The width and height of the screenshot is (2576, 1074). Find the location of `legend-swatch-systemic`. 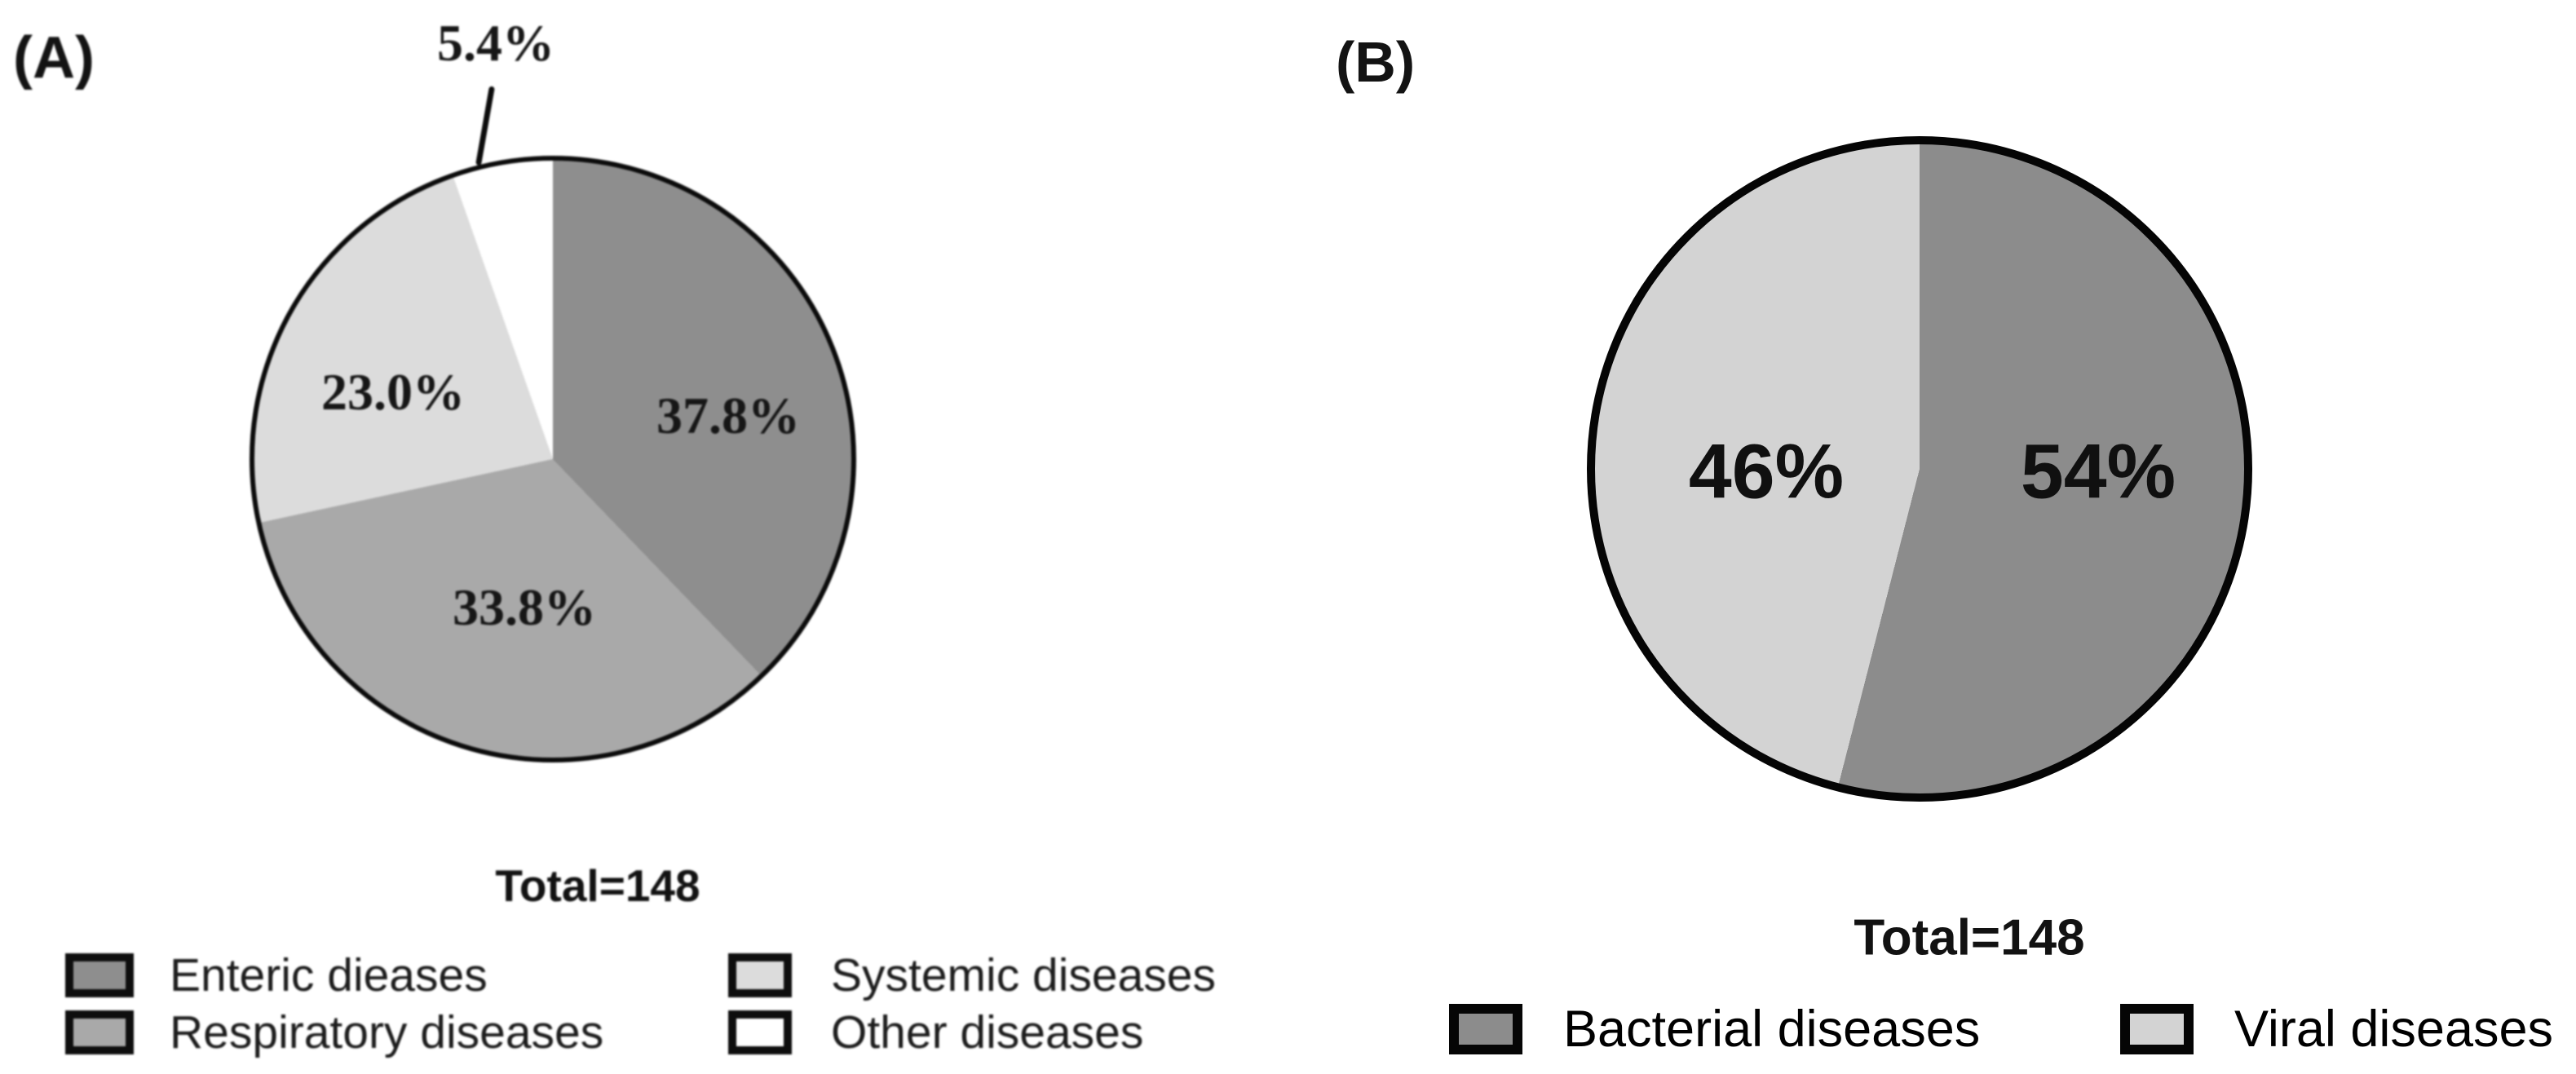

legend-swatch-systemic is located at coordinates (760, 975).